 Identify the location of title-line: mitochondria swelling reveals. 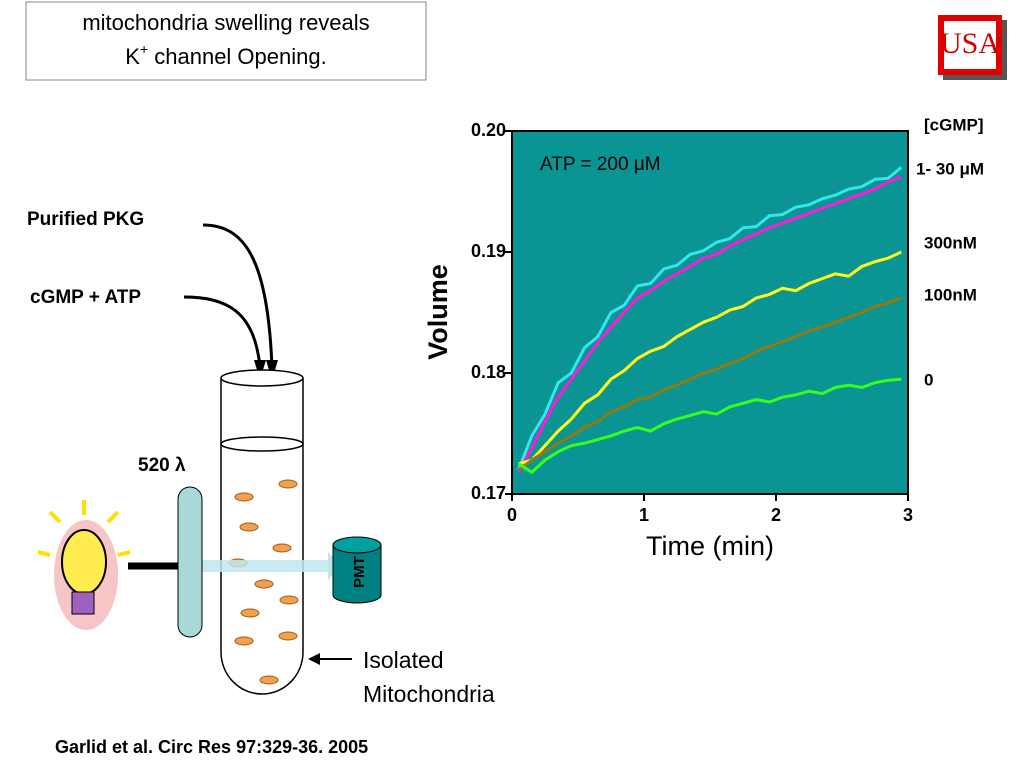
(225, 22).